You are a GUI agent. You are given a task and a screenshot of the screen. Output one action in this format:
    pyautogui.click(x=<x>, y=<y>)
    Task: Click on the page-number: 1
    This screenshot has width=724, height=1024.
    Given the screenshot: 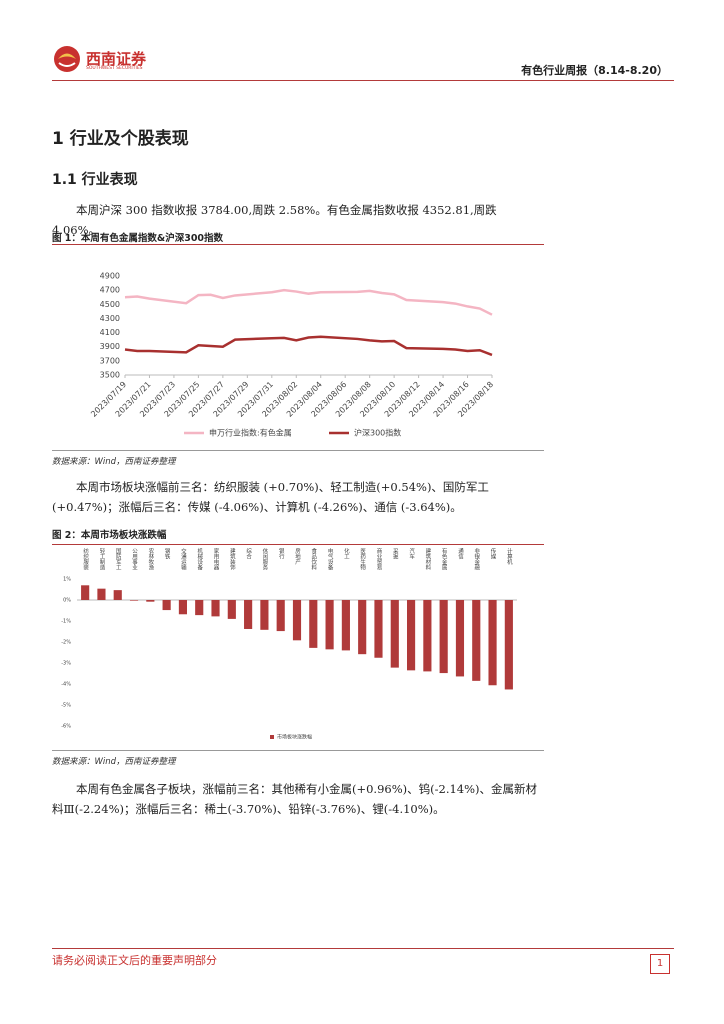 What is the action you would take?
    pyautogui.click(x=660, y=964)
    